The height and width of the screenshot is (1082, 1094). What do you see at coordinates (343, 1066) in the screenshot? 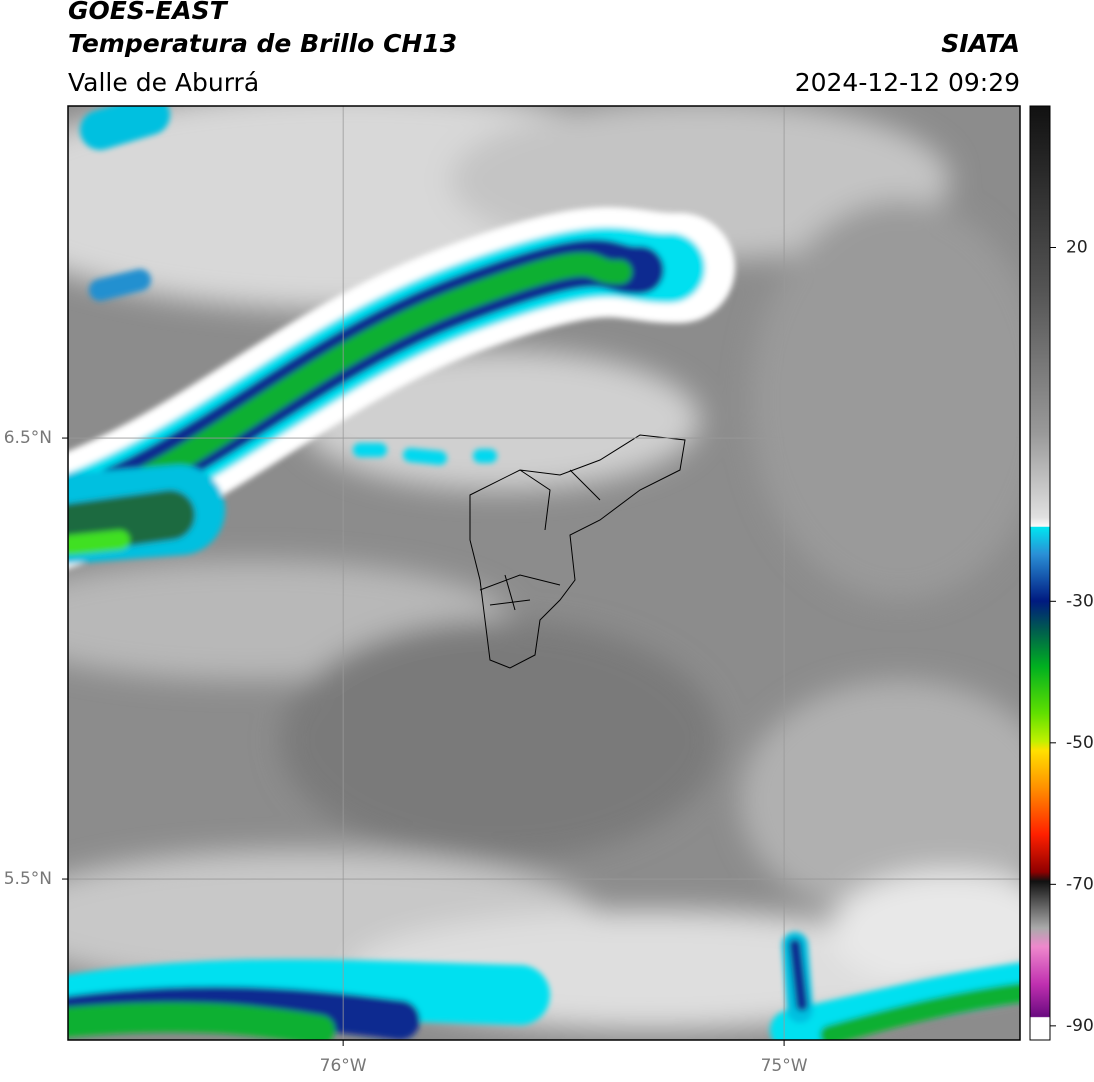
I see `lon-label: 76°W` at bounding box center [343, 1066].